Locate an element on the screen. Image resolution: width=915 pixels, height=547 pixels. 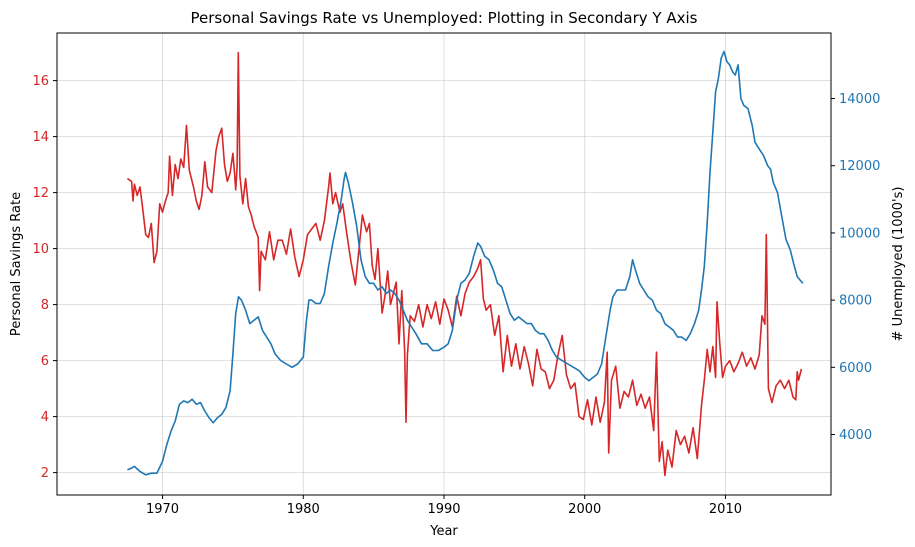
x-tick-label: 1980 is located at coordinates (303, 509).